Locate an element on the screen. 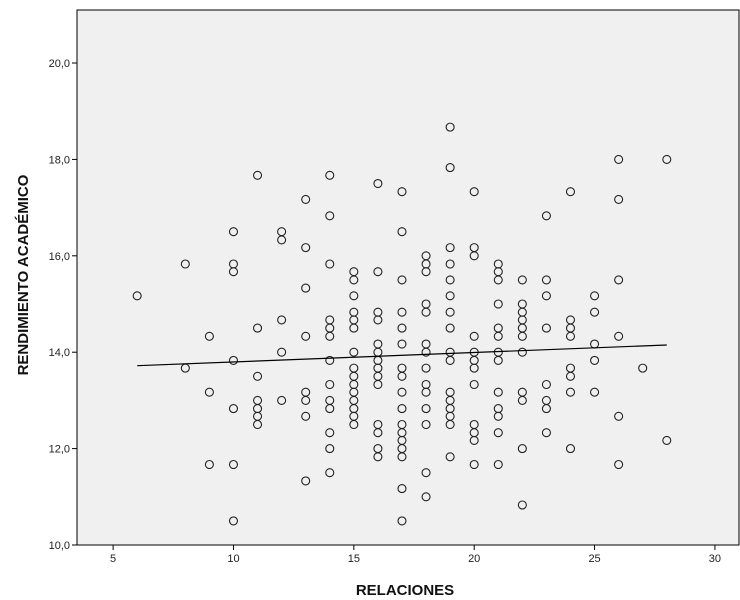  y-axis-title: RENDIMIENTO ACADÉMICO is located at coordinates (23, 274).